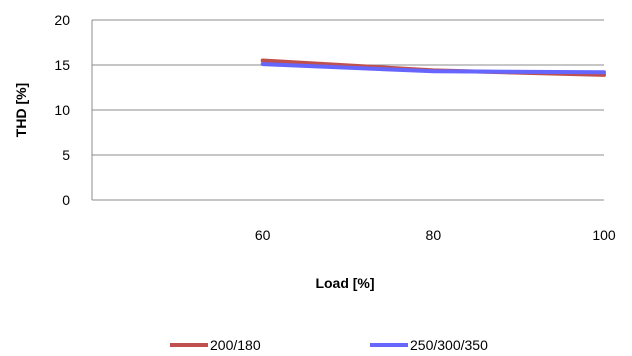  What do you see at coordinates (263, 235) in the screenshot?
I see `x-tick-label: 60` at bounding box center [263, 235].